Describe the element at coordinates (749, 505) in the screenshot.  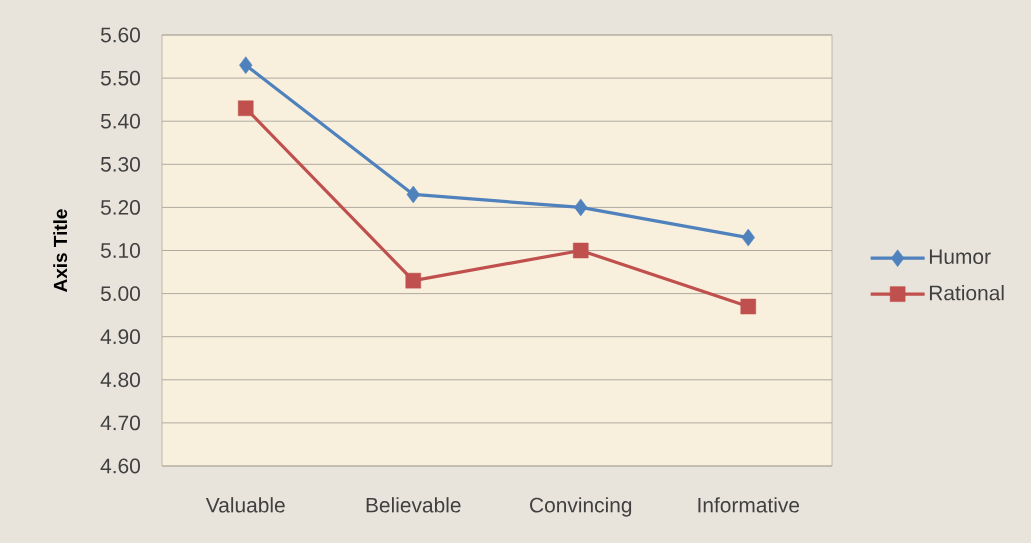
I see `x-tick-label: Informative` at that location.